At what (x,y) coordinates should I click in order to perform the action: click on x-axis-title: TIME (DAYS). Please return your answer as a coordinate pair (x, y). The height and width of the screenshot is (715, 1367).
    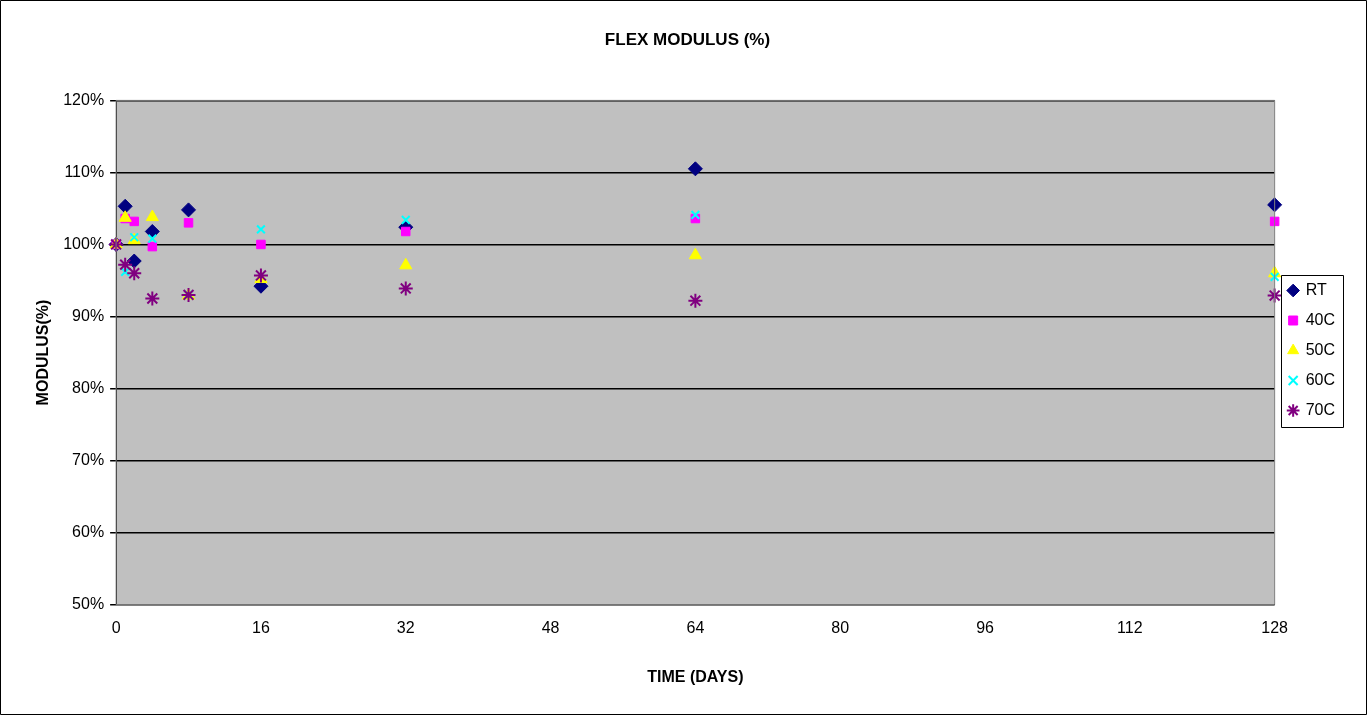
    Looking at the image, I should click on (695, 676).